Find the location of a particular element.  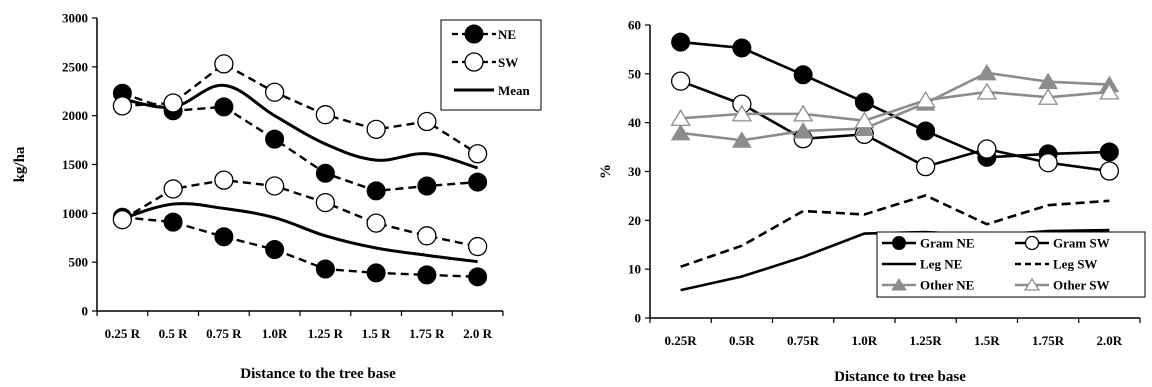

right-chart-y-label: % is located at coordinates (606, 171).